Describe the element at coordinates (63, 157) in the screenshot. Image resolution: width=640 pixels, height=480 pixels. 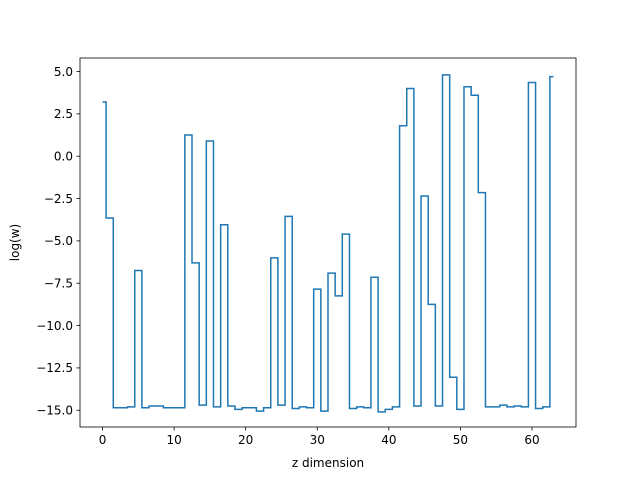
I see `y-tick-label: 0.0` at that location.